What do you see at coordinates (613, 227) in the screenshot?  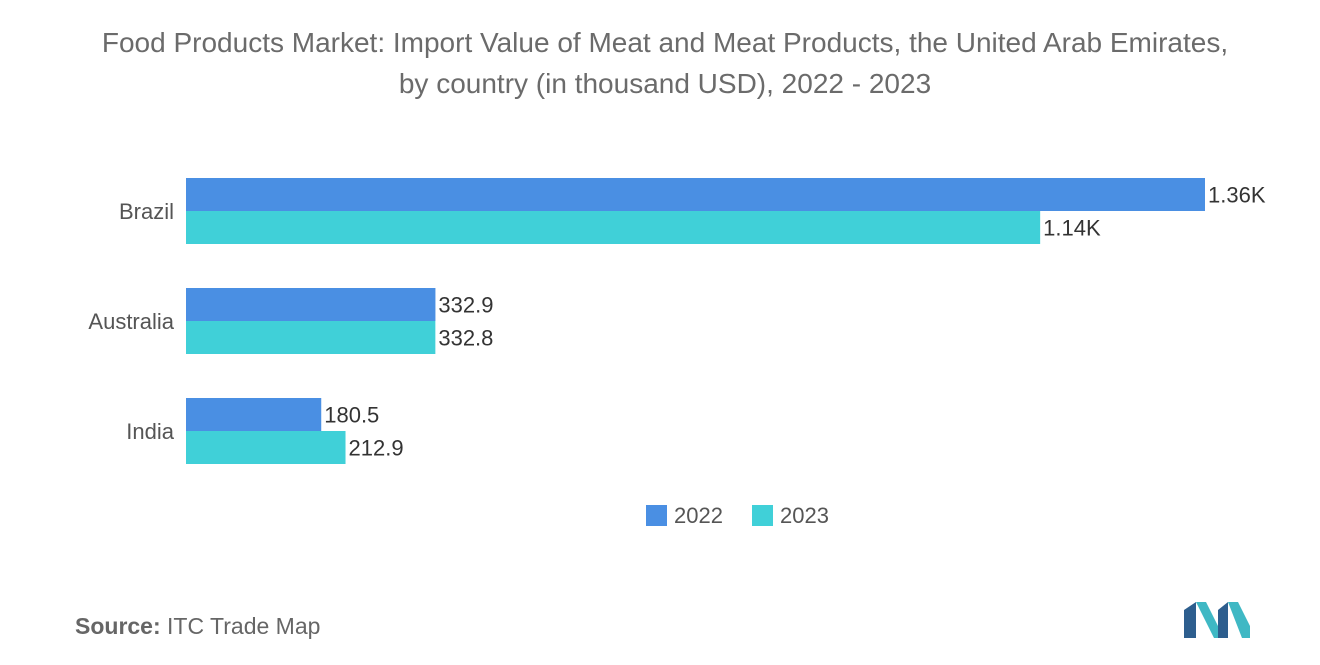 I see `bar-brazil-2023` at bounding box center [613, 227].